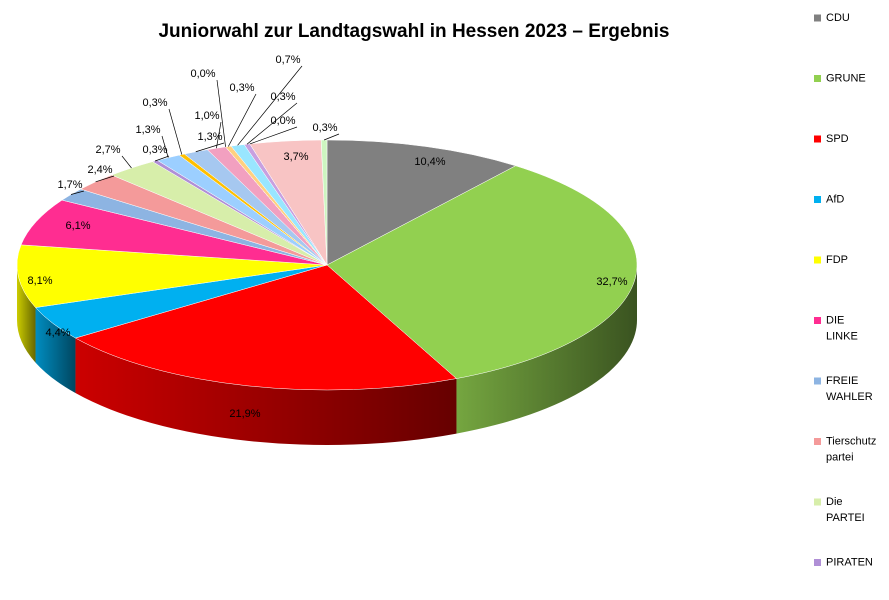  What do you see at coordinates (206, 116) in the screenshot?
I see `data-label: 1,0%` at bounding box center [206, 116].